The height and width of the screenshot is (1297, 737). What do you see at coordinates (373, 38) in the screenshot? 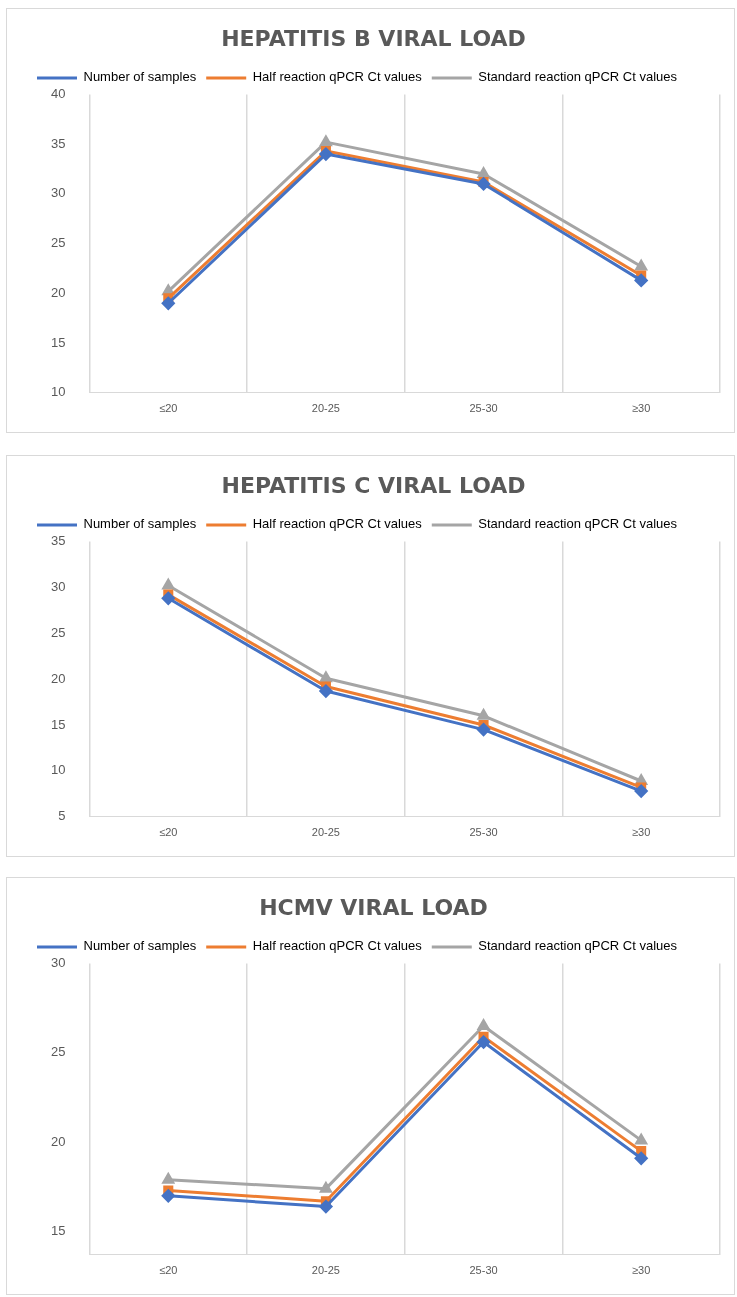
I see `chart-title: HEPATITIS B VIRAL LOAD` at bounding box center [373, 38].